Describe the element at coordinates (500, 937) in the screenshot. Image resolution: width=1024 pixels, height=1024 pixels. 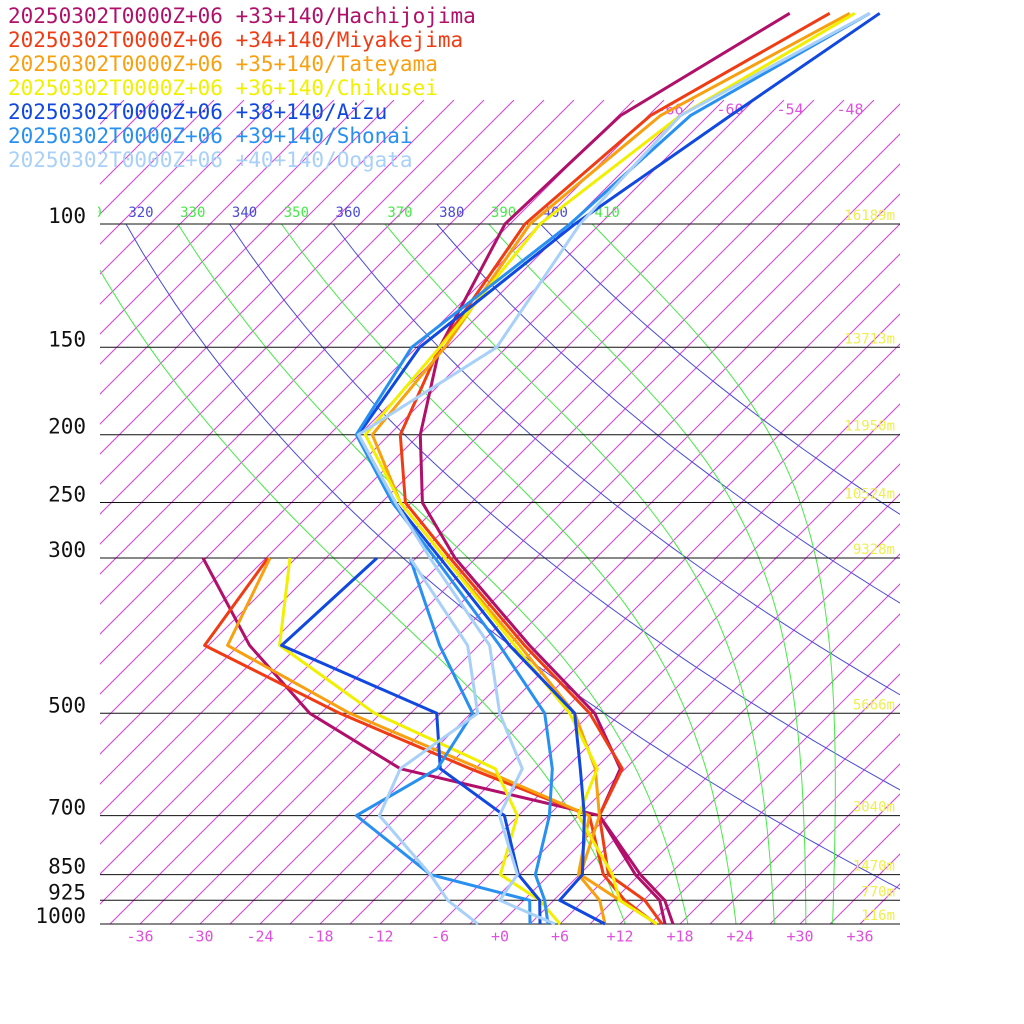
I see `x-tick-label: +0` at that location.